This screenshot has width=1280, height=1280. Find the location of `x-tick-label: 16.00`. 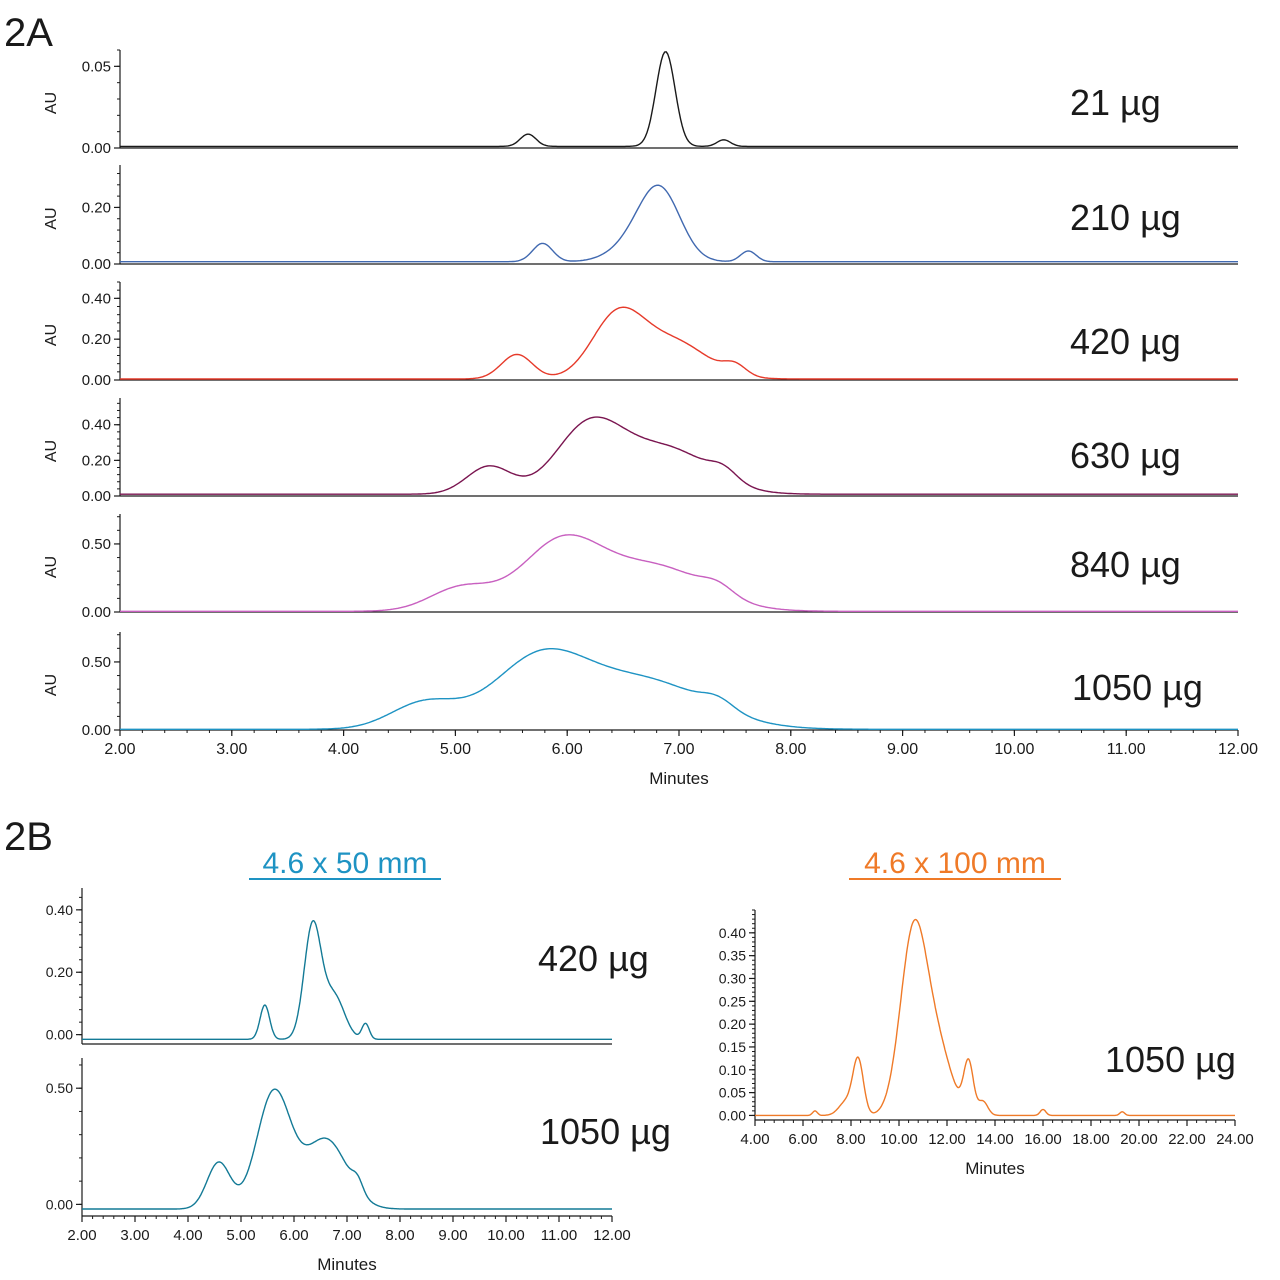

x-tick-label: 16.00 is located at coordinates (1043, 1139).